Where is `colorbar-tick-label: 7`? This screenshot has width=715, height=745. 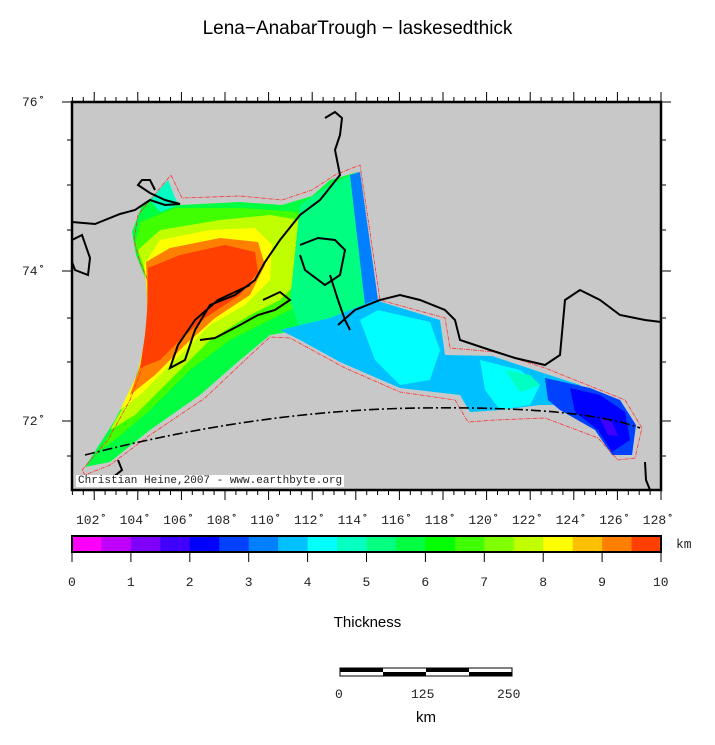 colorbar-tick-label: 7 is located at coordinates (484, 582).